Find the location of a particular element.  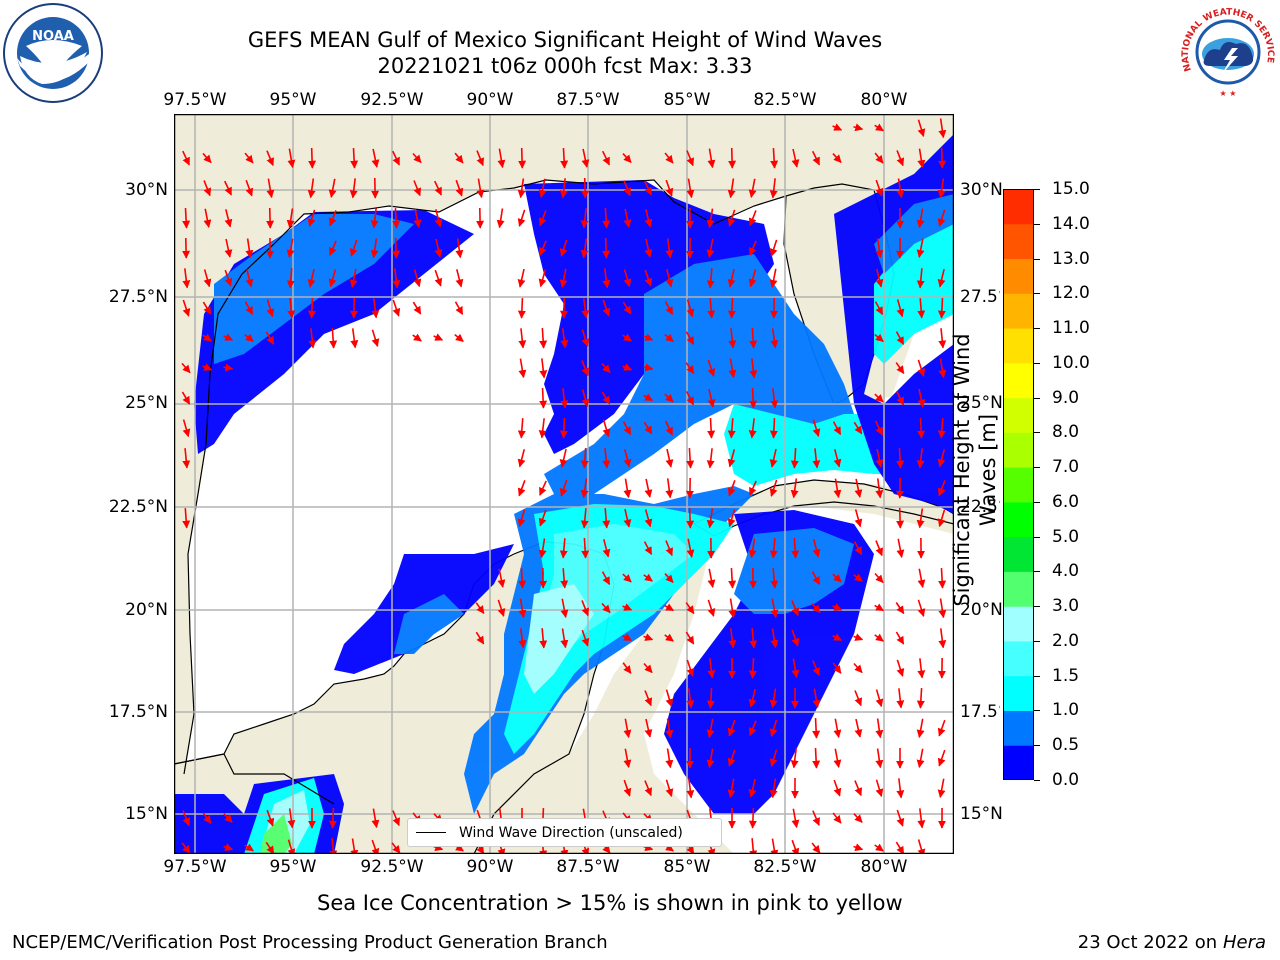

colorbar-tick-label: 15.0 is located at coordinates (1071, 189).